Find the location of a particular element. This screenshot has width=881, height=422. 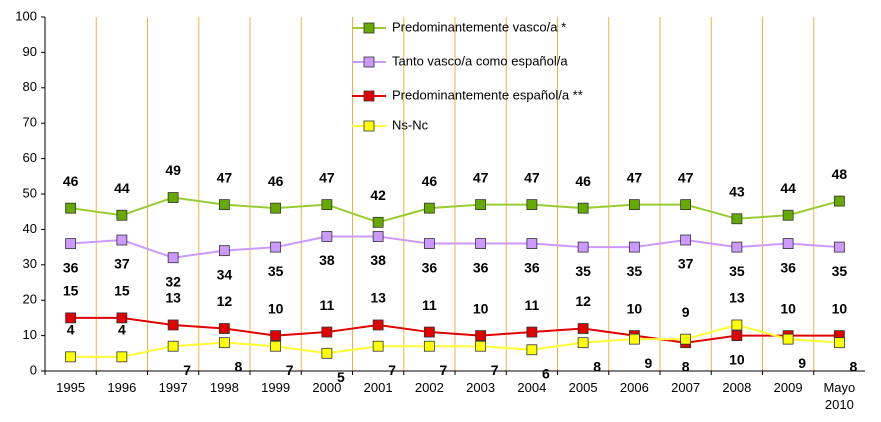

data-label: 49 is located at coordinates (173, 170).